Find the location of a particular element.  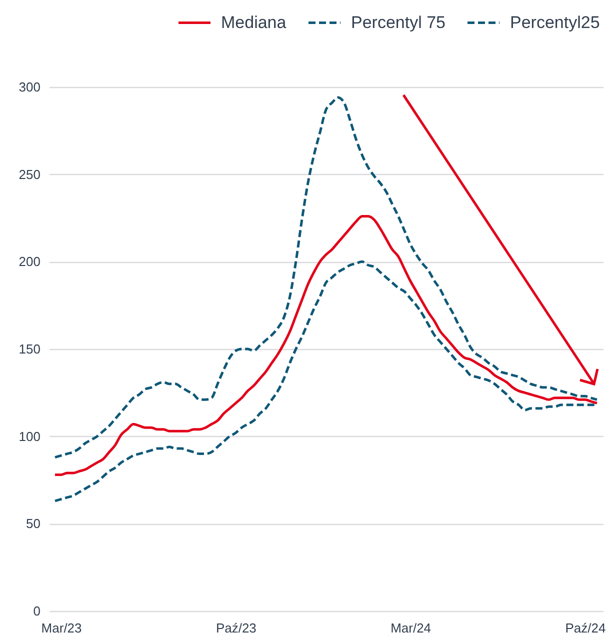

legend-label: Percentyl 75 is located at coordinates (398, 22).